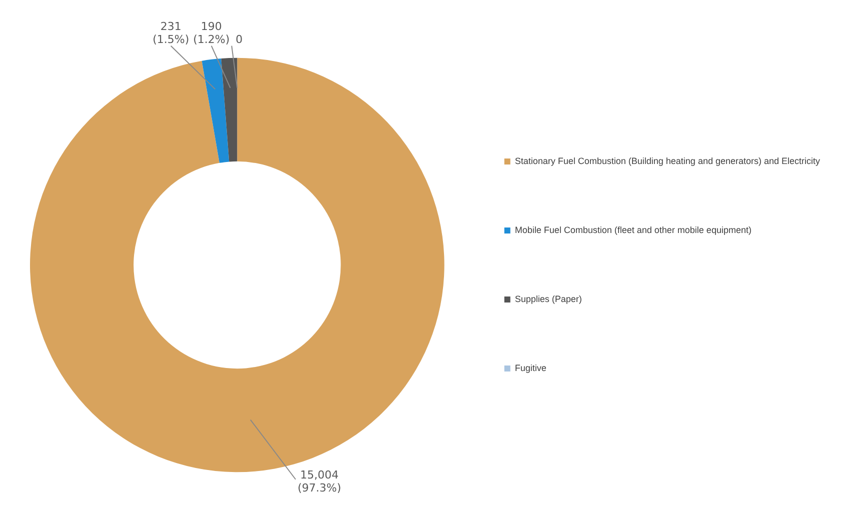 This screenshot has width=850, height=530. Describe the element at coordinates (239, 39) in the screenshot. I see `text: 0` at that location.